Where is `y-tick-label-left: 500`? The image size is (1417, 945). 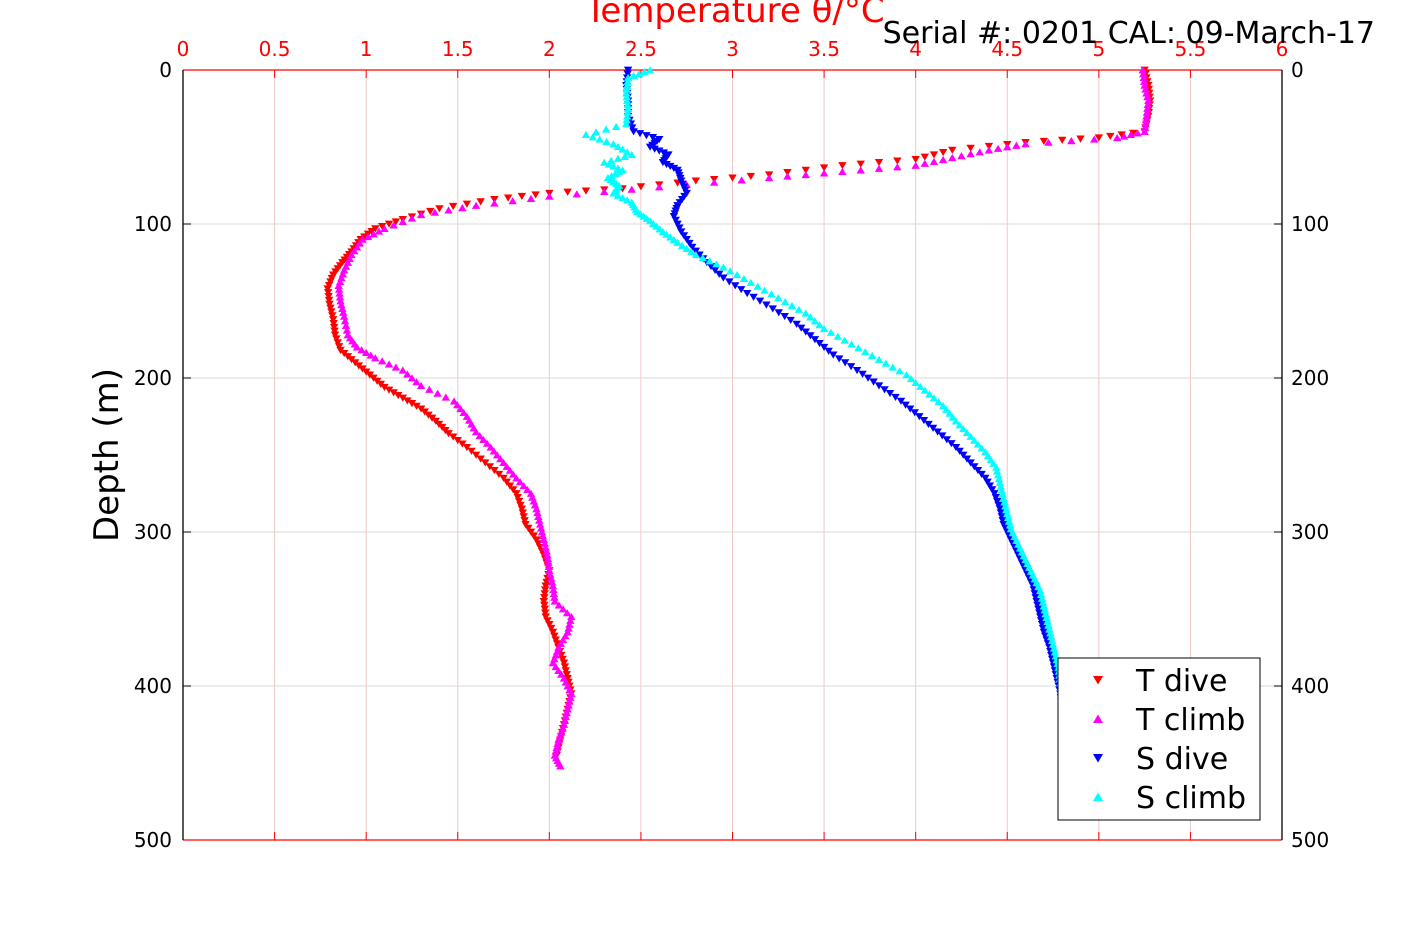 y-tick-label-left: 500 is located at coordinates (153, 840).